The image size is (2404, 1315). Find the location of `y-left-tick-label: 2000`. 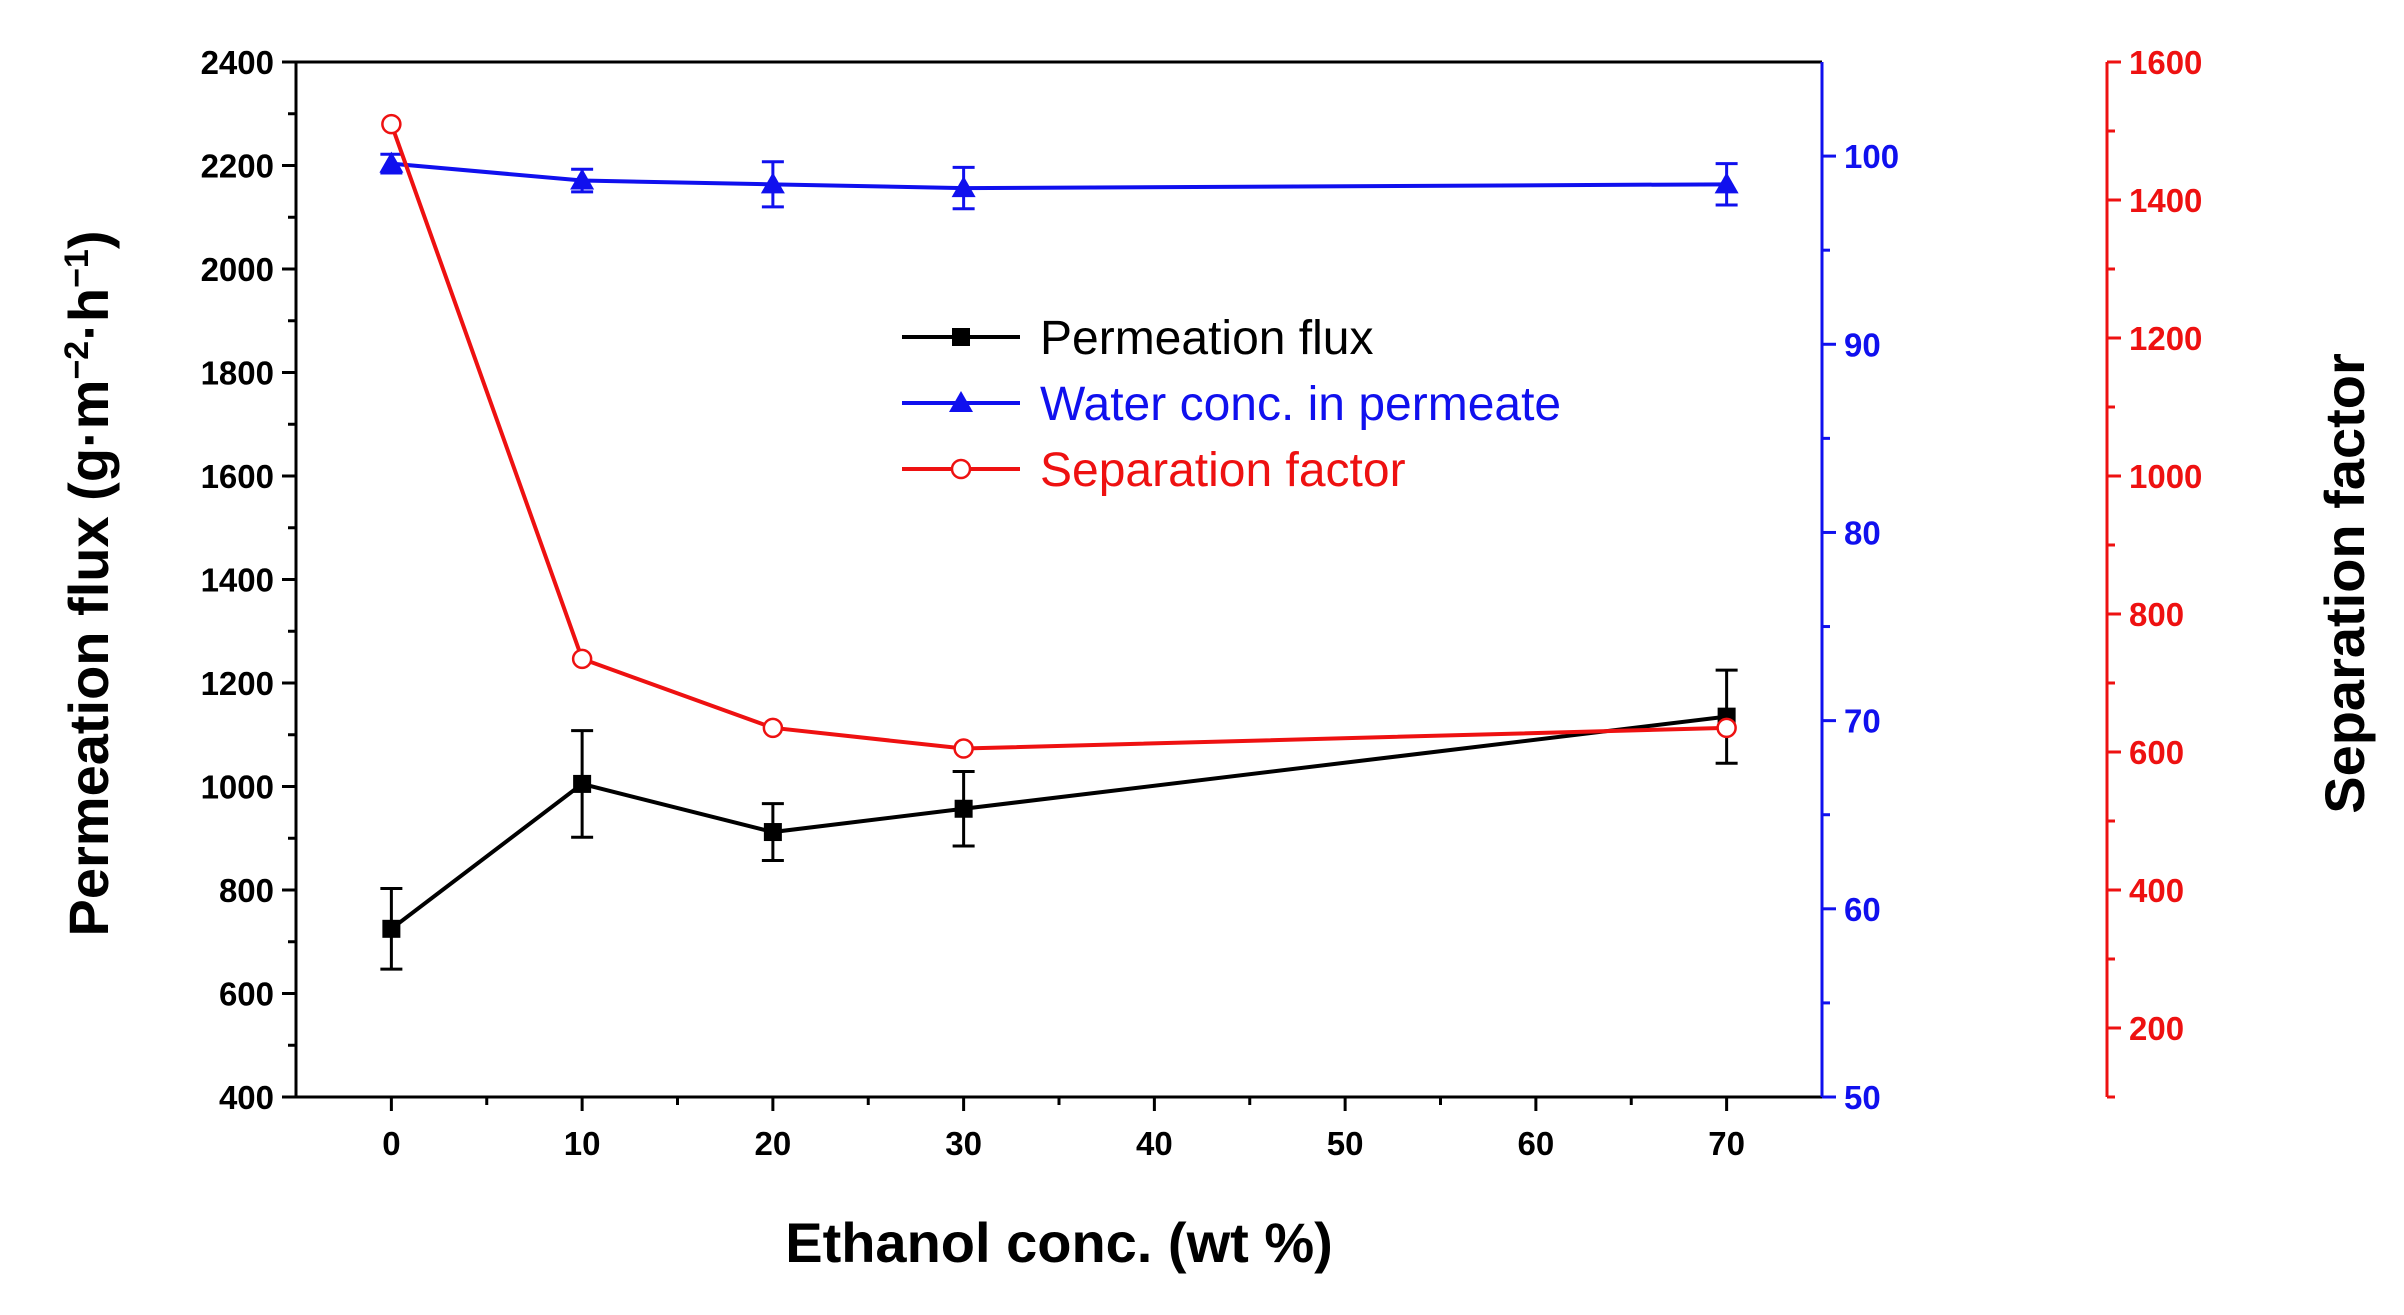

y-left-tick-label: 2000 is located at coordinates (237, 269).